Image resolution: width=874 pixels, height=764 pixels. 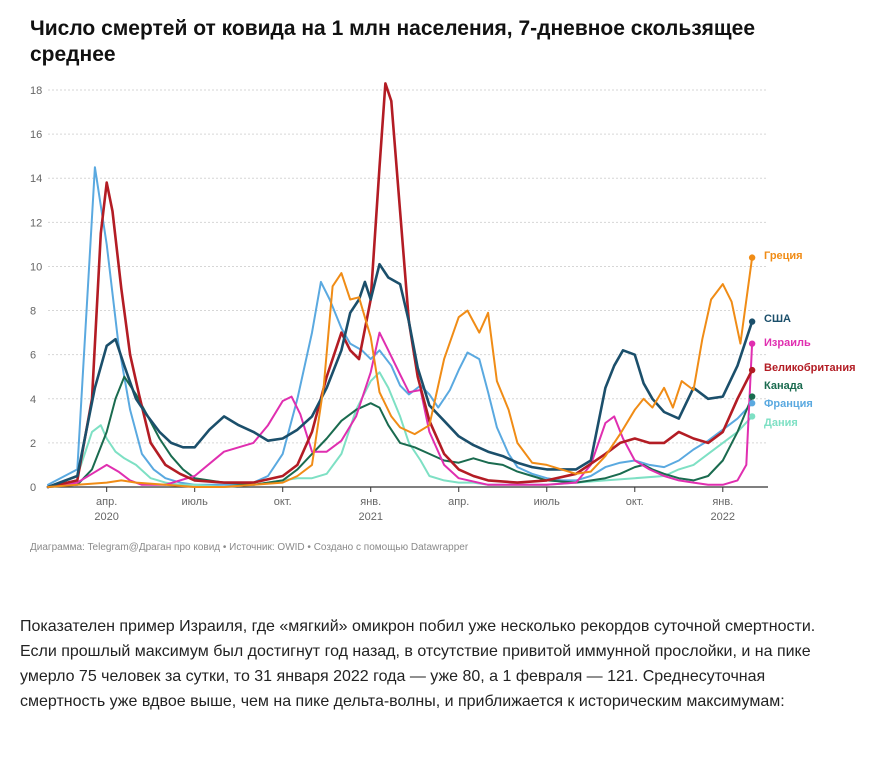 I want to click on y-tick-label: 16, so click(x=36, y=135).